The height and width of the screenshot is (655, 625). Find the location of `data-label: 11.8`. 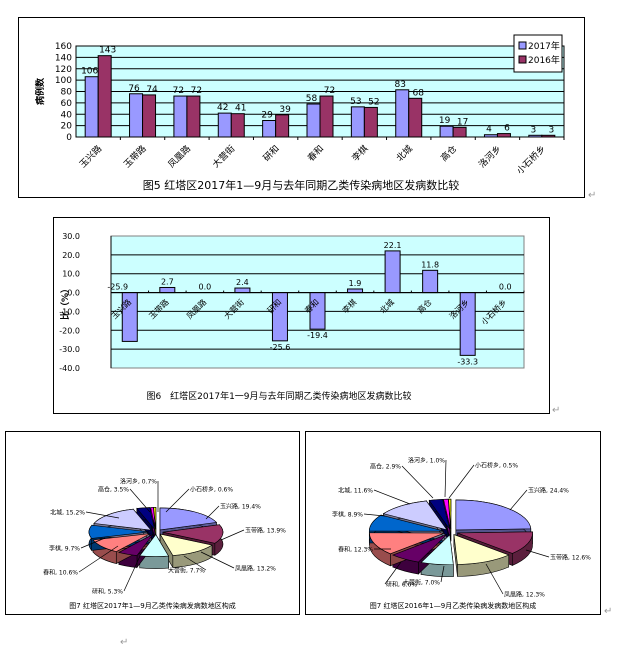

data-label: 11.8 is located at coordinates (430, 264).